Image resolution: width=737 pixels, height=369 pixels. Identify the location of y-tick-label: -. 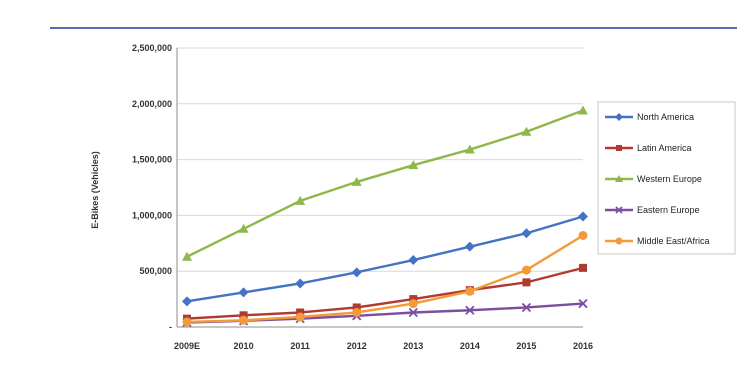
(170, 327).